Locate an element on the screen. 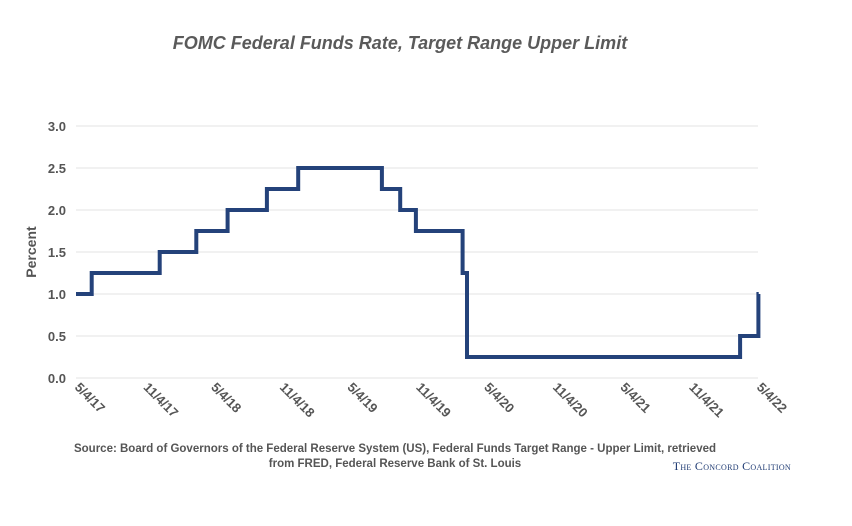  y-axis-label: Percent is located at coordinates (31, 252).